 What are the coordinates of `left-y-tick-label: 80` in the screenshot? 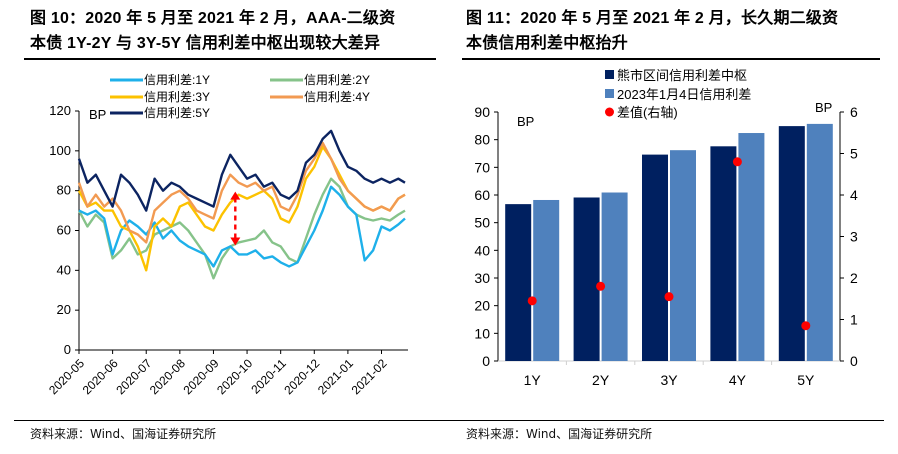 It's located at (482, 140).